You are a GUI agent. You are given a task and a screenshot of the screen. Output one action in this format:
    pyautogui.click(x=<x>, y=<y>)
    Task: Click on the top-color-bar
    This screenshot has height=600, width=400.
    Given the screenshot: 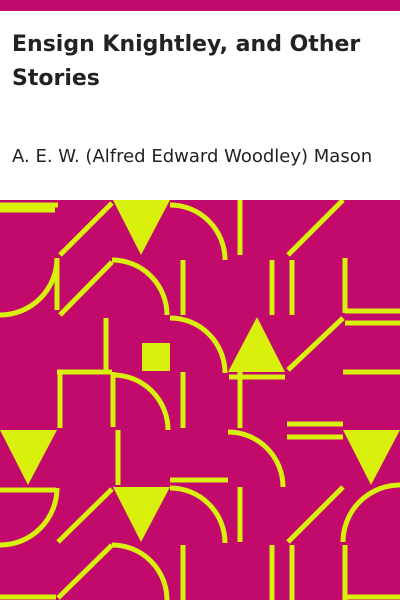 What is the action you would take?
    pyautogui.click(x=200, y=5)
    